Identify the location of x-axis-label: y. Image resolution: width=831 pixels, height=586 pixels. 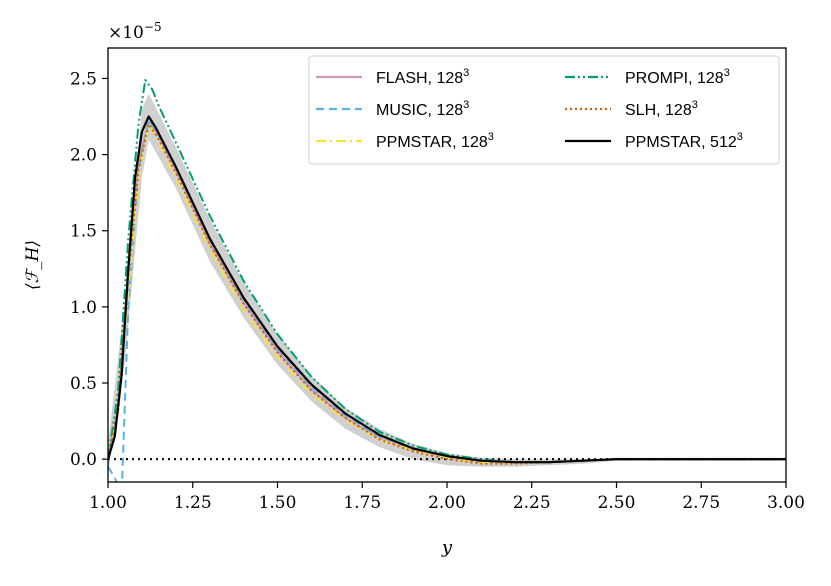
(447, 547).